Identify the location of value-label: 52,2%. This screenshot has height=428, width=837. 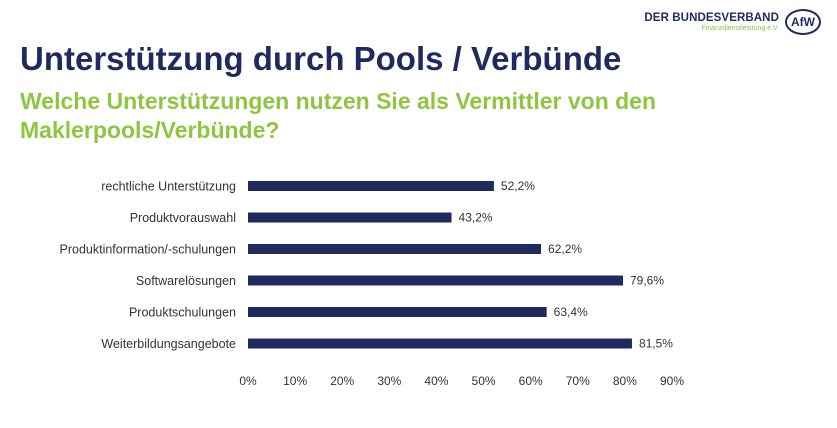
(518, 186).